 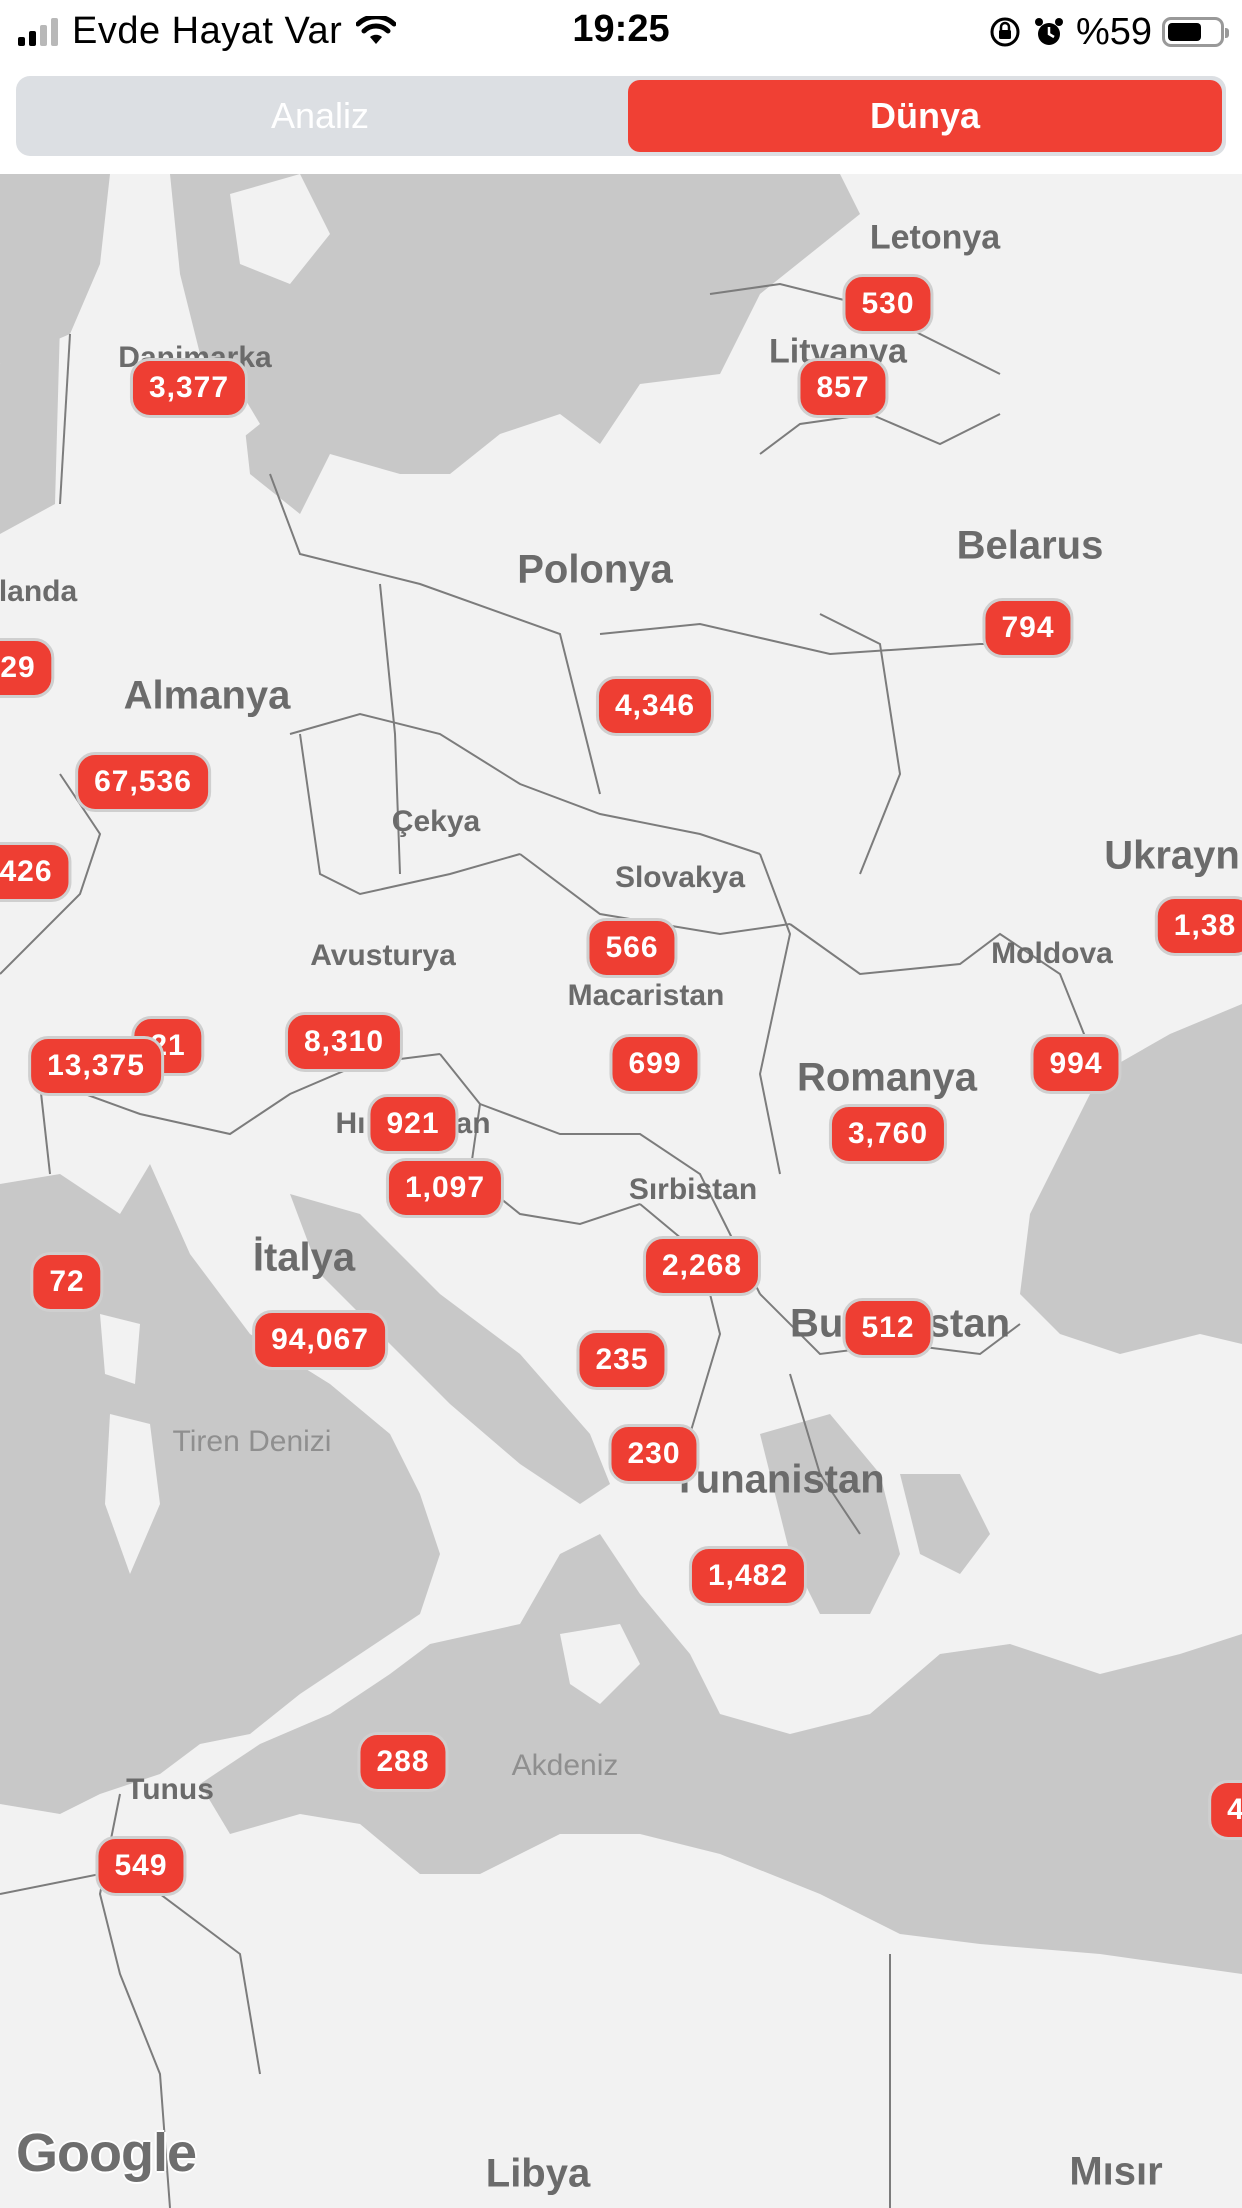 I want to click on case-badge-polonya: 4,346, so click(x=655, y=706).